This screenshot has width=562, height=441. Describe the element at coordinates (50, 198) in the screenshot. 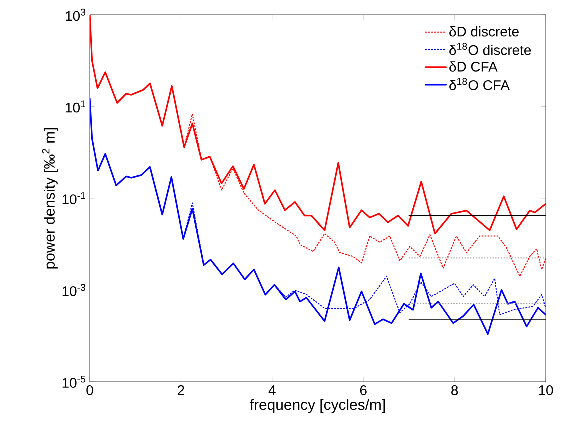

I see `y-axis-title: power density [‰$^{2}$ m]` at that location.